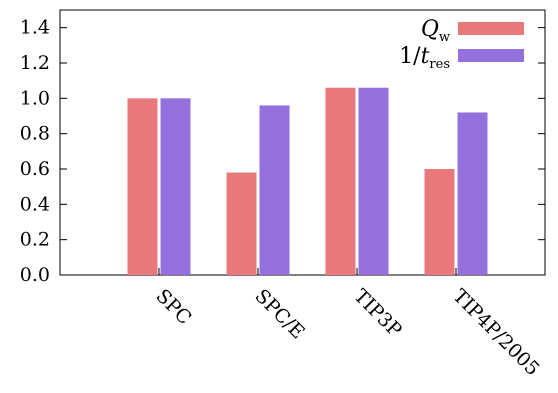  What do you see at coordinates (35, 204) in the screenshot?
I see `y-tick-label: 0.4` at bounding box center [35, 204].